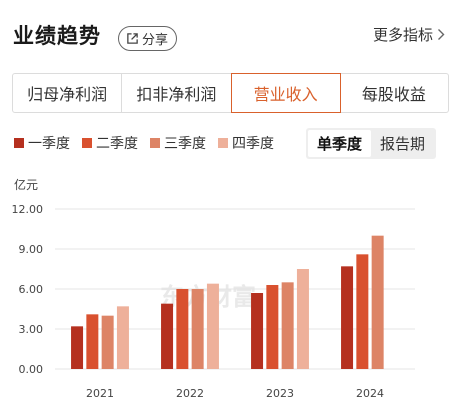 This screenshot has width=457, height=413. I want to click on x-category-label: 2021, so click(100, 393).